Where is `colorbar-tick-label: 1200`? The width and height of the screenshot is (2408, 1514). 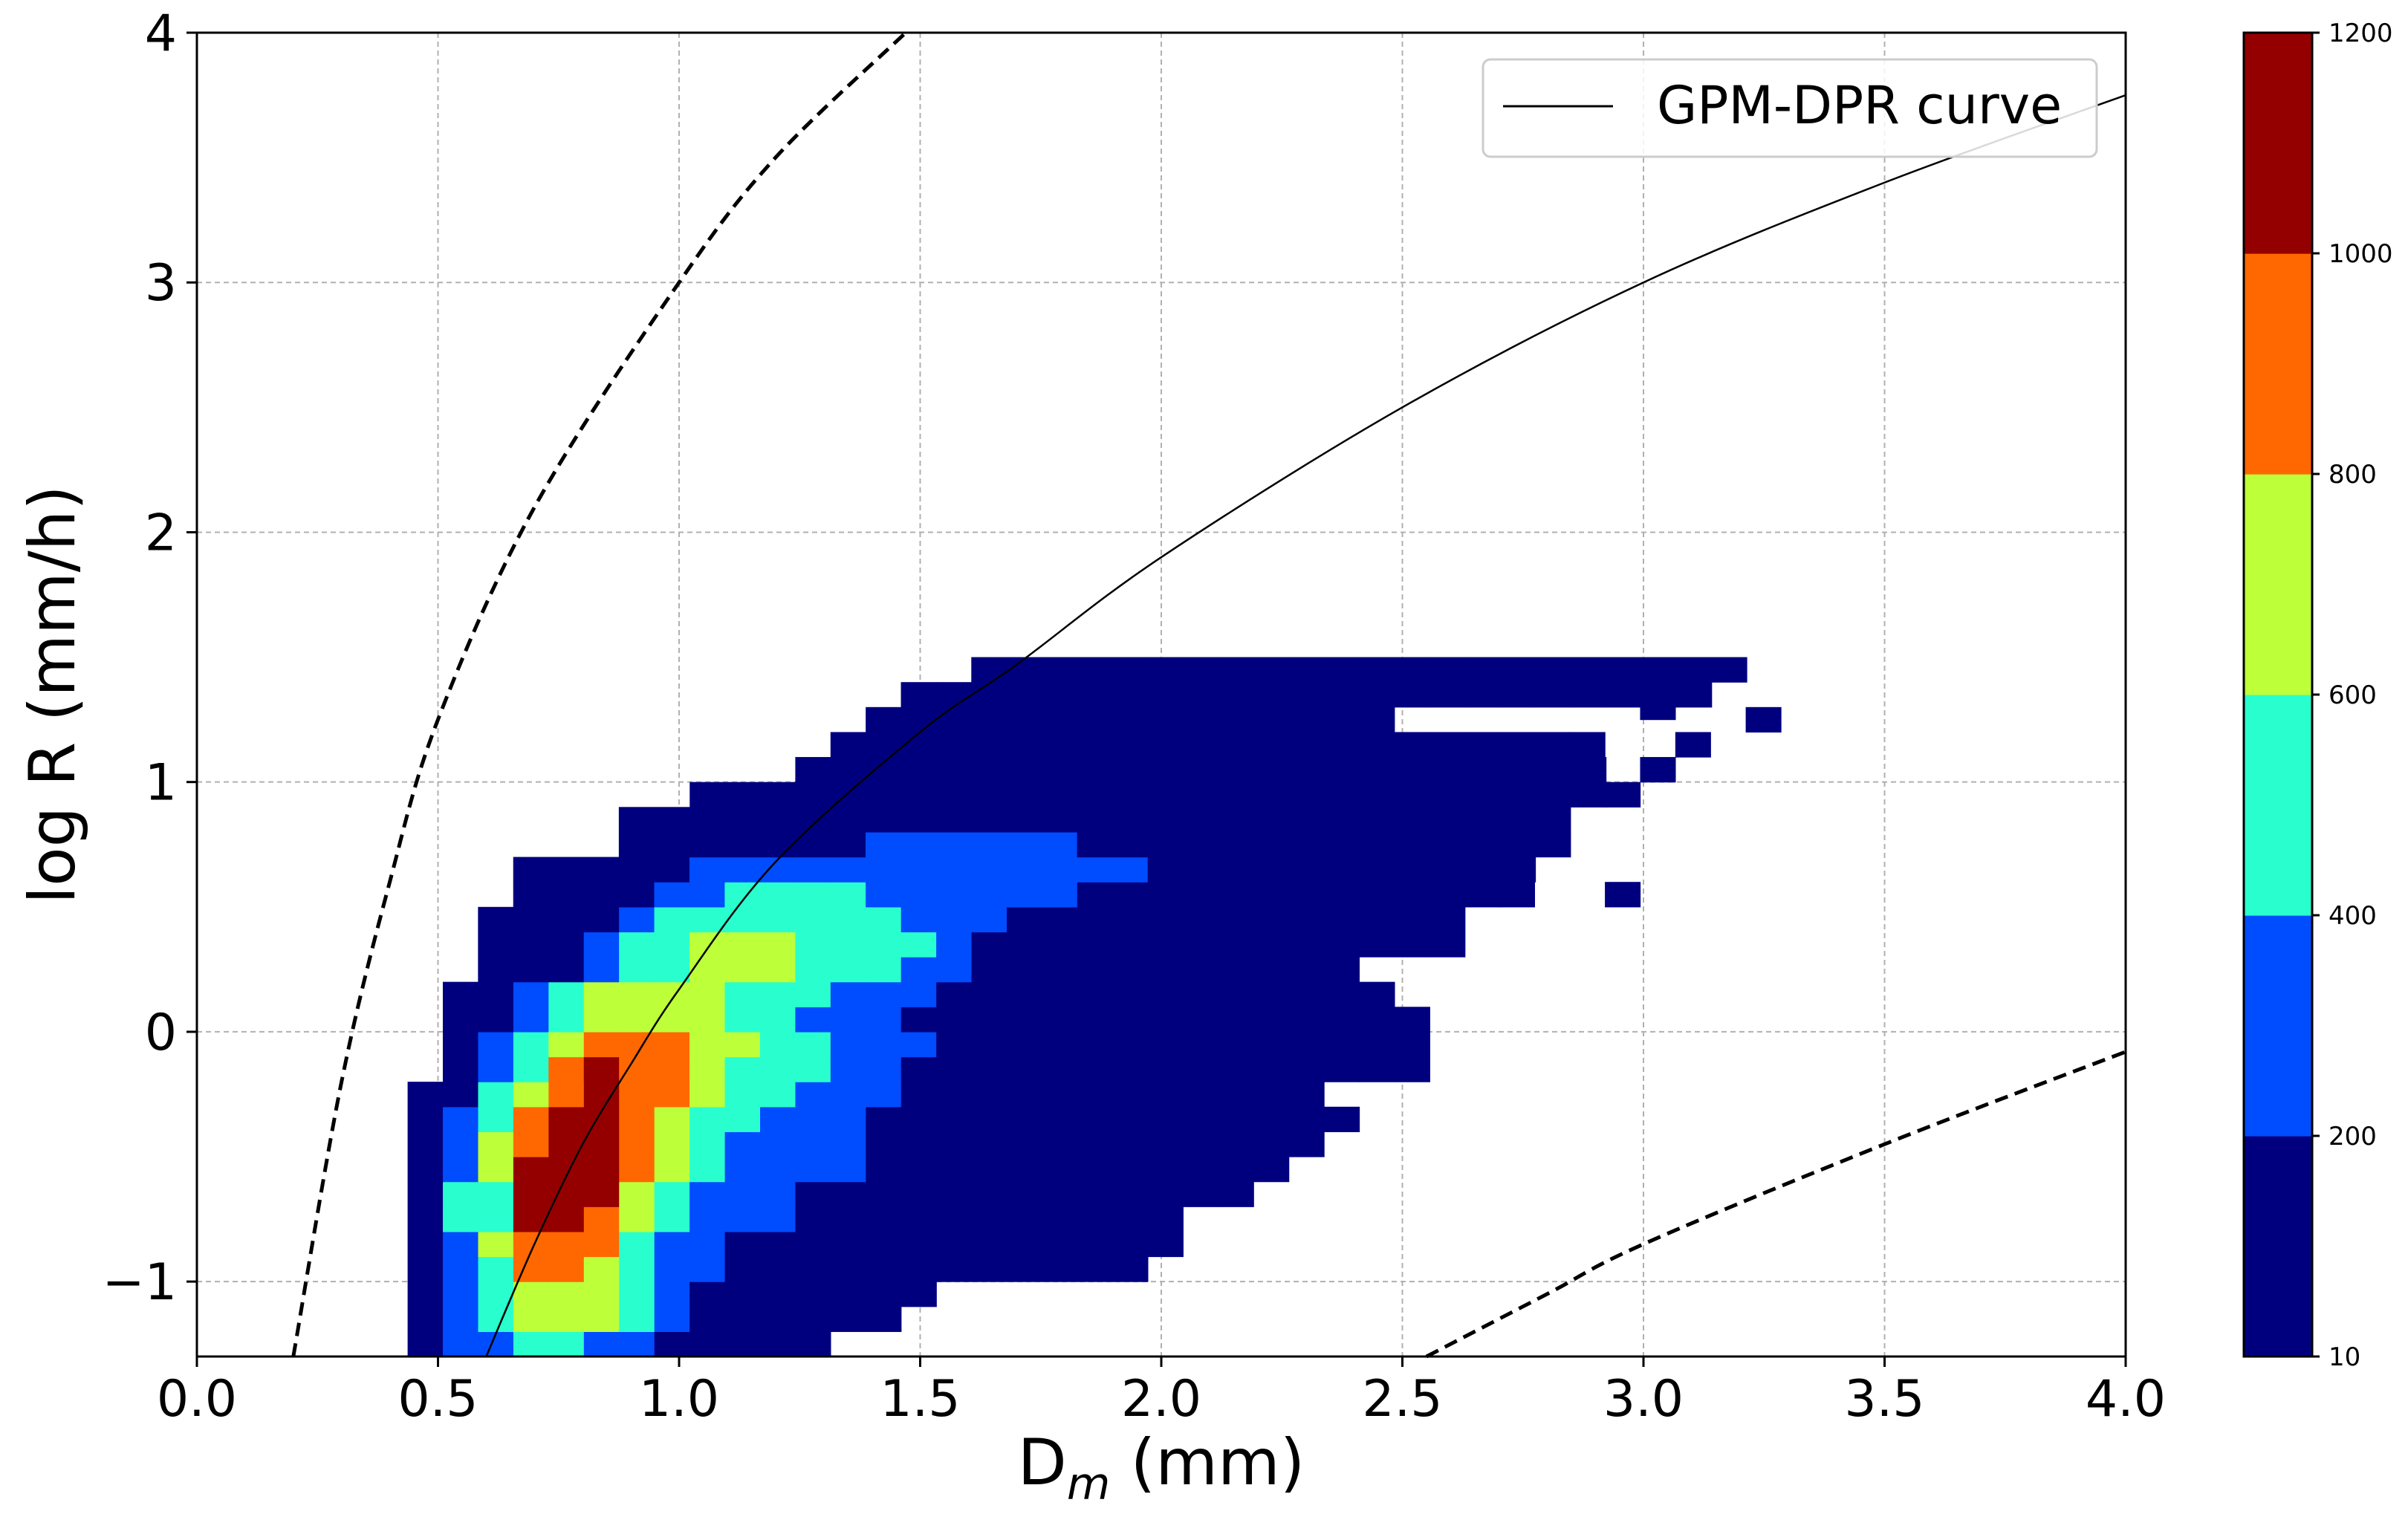 colorbar-tick-label: 1200 is located at coordinates (2361, 33).